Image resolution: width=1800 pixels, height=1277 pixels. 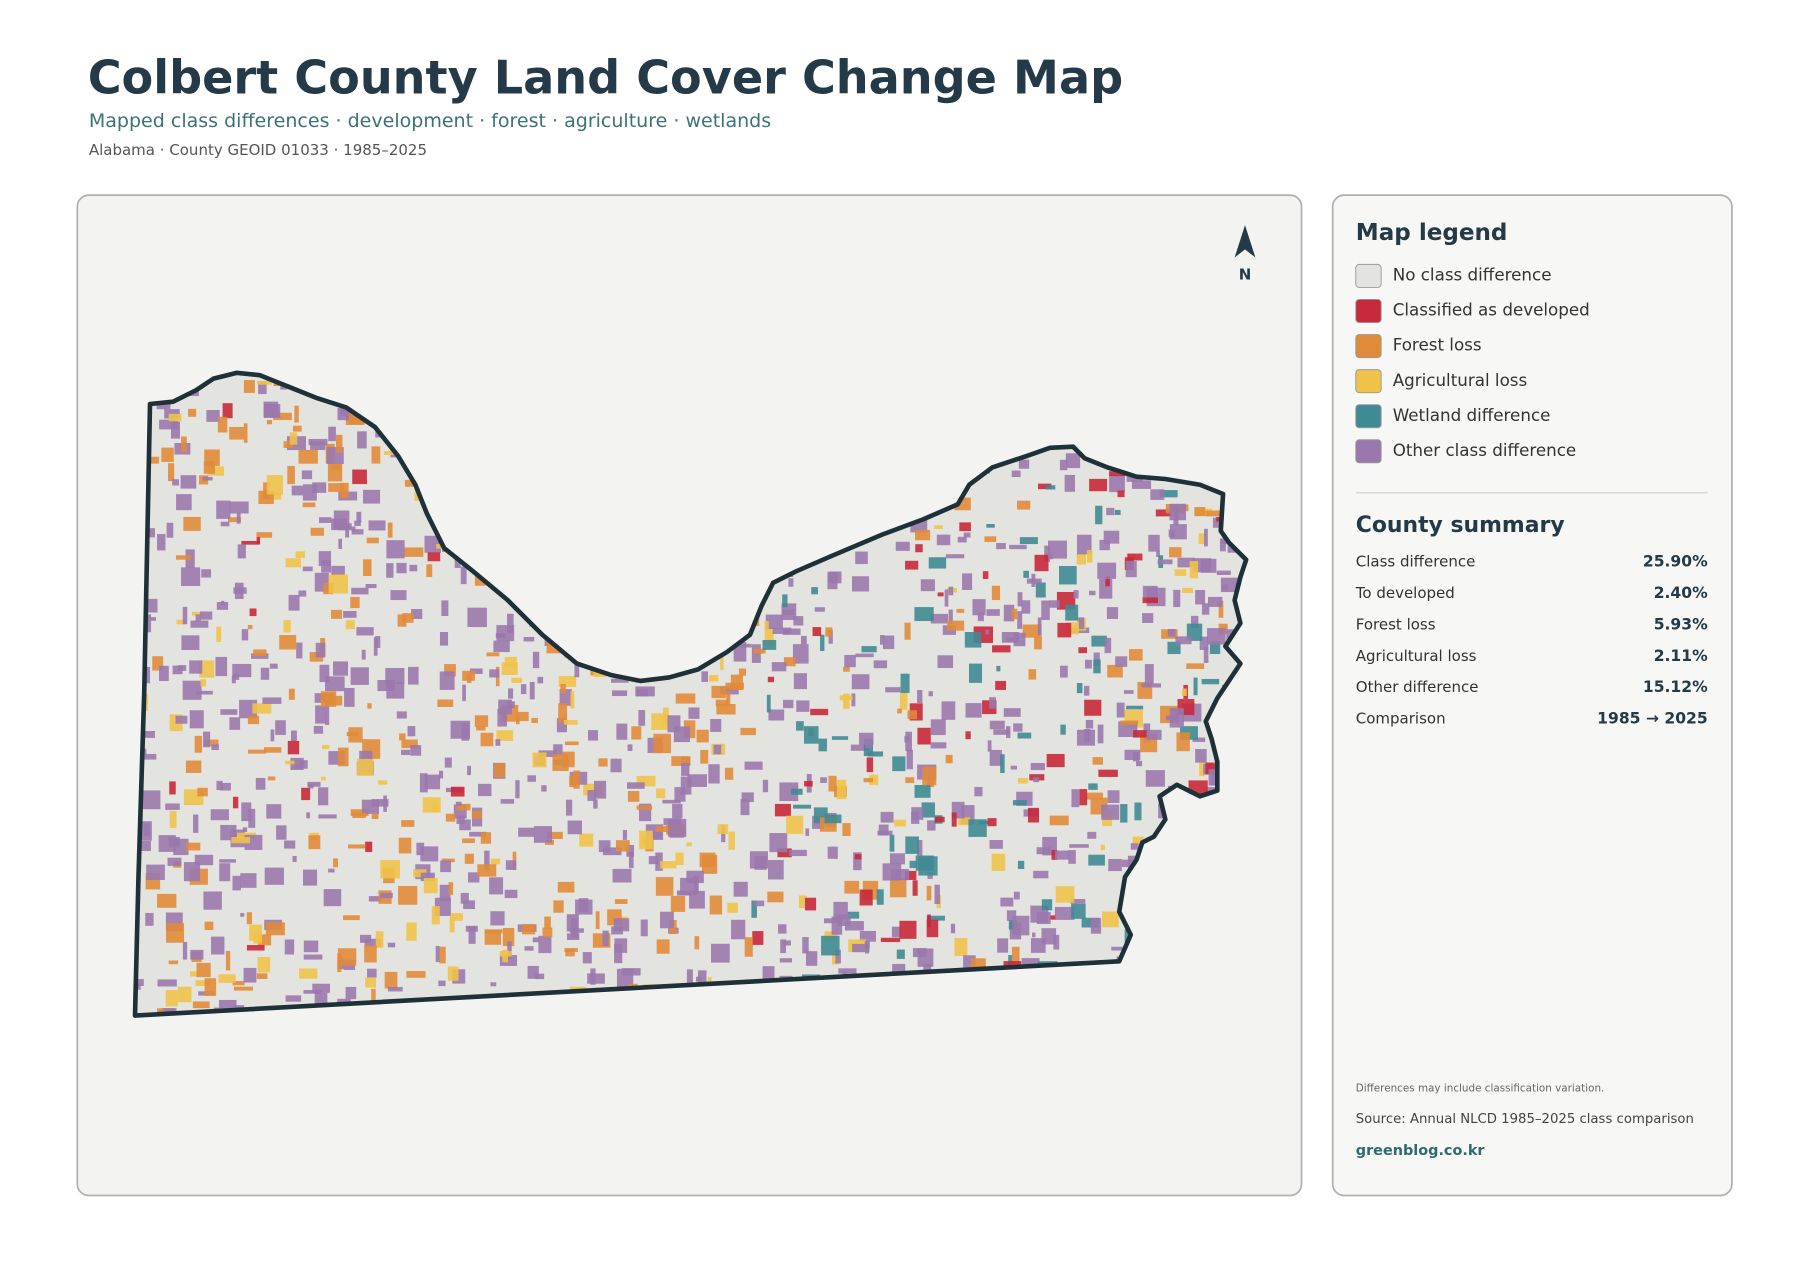 I want to click on summary-title: County summary, so click(x=1460, y=525).